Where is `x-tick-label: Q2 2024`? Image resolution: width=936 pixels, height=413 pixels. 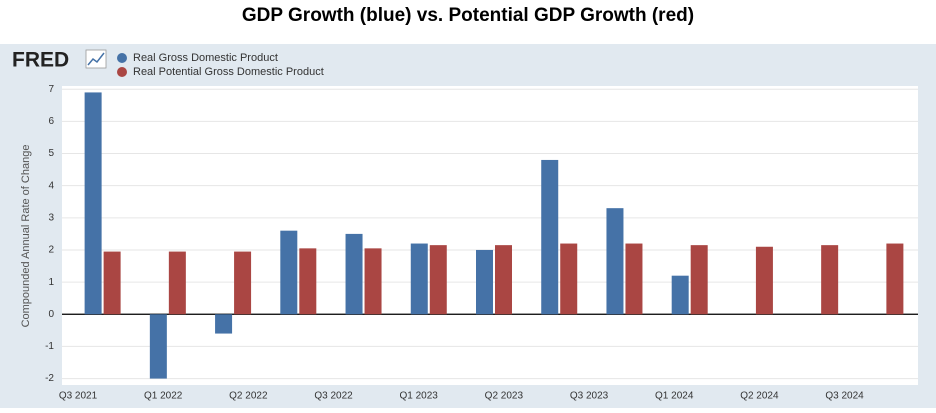 x-tick-label: Q2 2024 is located at coordinates (759, 396).